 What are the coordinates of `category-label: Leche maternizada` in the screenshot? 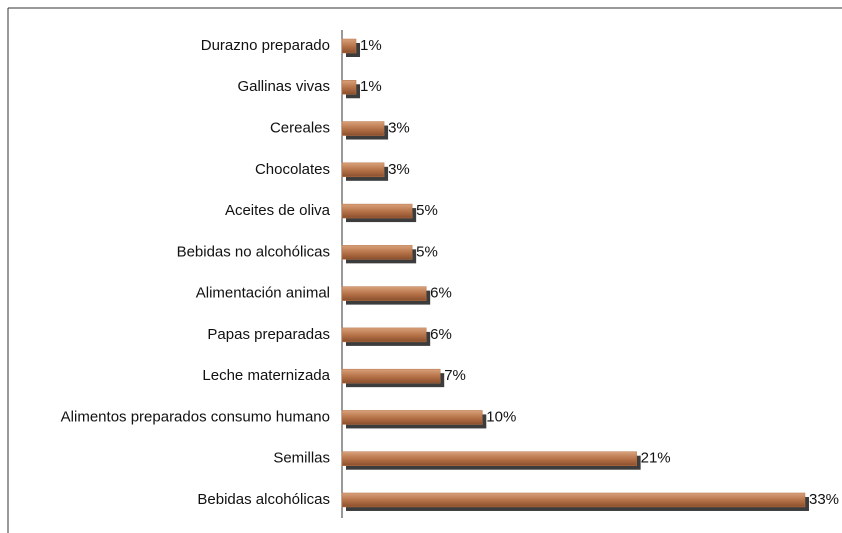 It's located at (266, 375).